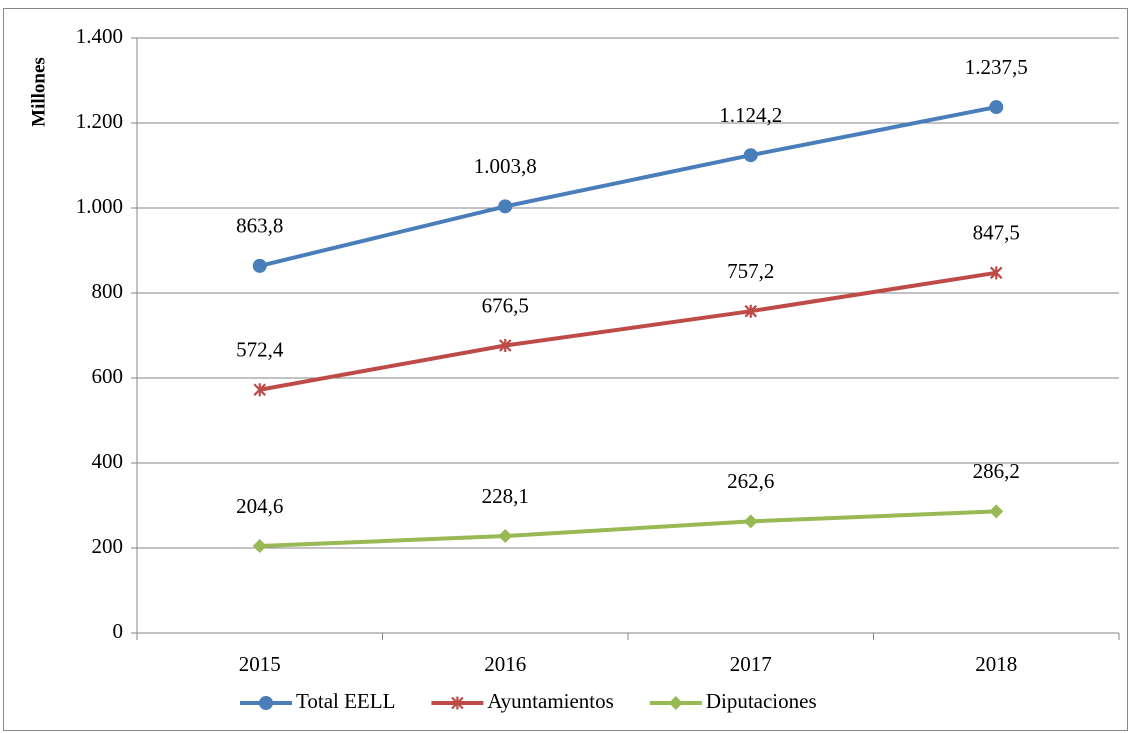  What do you see at coordinates (99, 36) in the screenshot?
I see `y-tick-label: 1.400` at bounding box center [99, 36].